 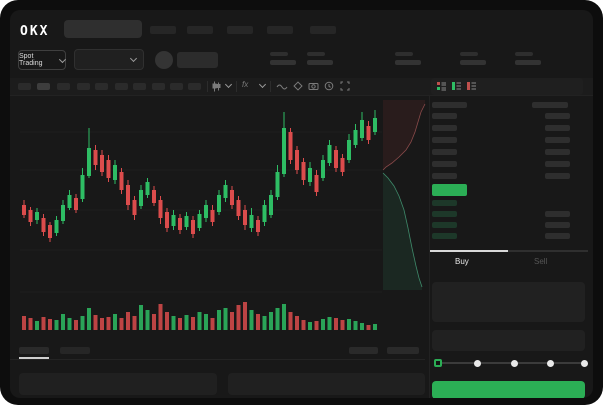 I want to click on history-clock-icon, so click(x=329, y=86).